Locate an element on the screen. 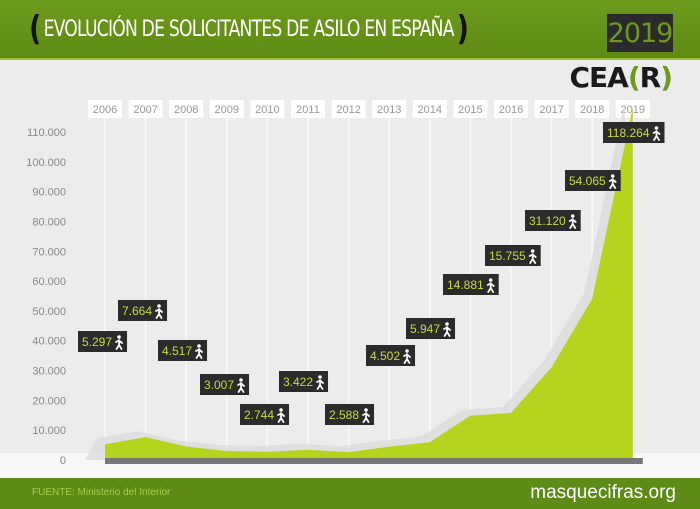 The height and width of the screenshot is (509, 700). cear-logo: CEA(R) is located at coordinates (620, 77).